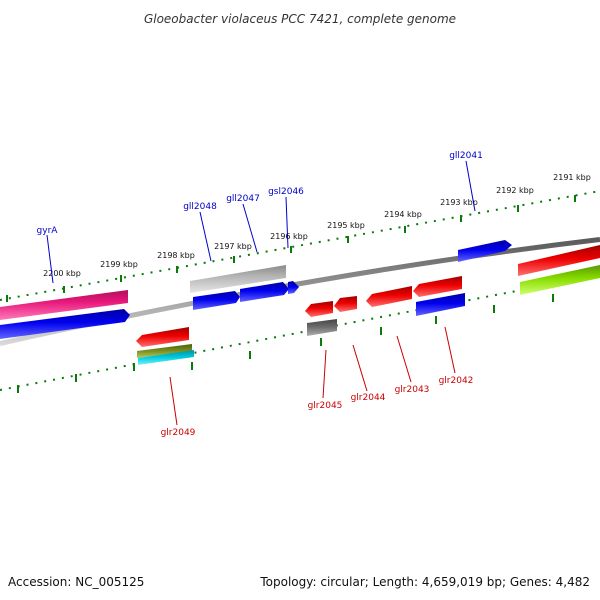 Image resolution: width=600 pixels, height=600 pixels. Describe the element at coordinates (119, 264) in the screenshot. I see `scale-label-2199: 2199 kbp` at that location.